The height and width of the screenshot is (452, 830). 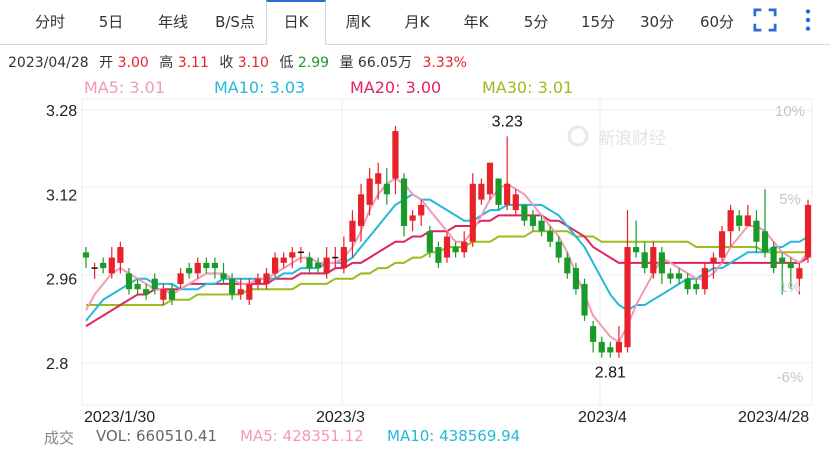 What do you see at coordinates (340, 417) in the screenshot?
I see `x-tick-label: 2023/3` at bounding box center [340, 417].